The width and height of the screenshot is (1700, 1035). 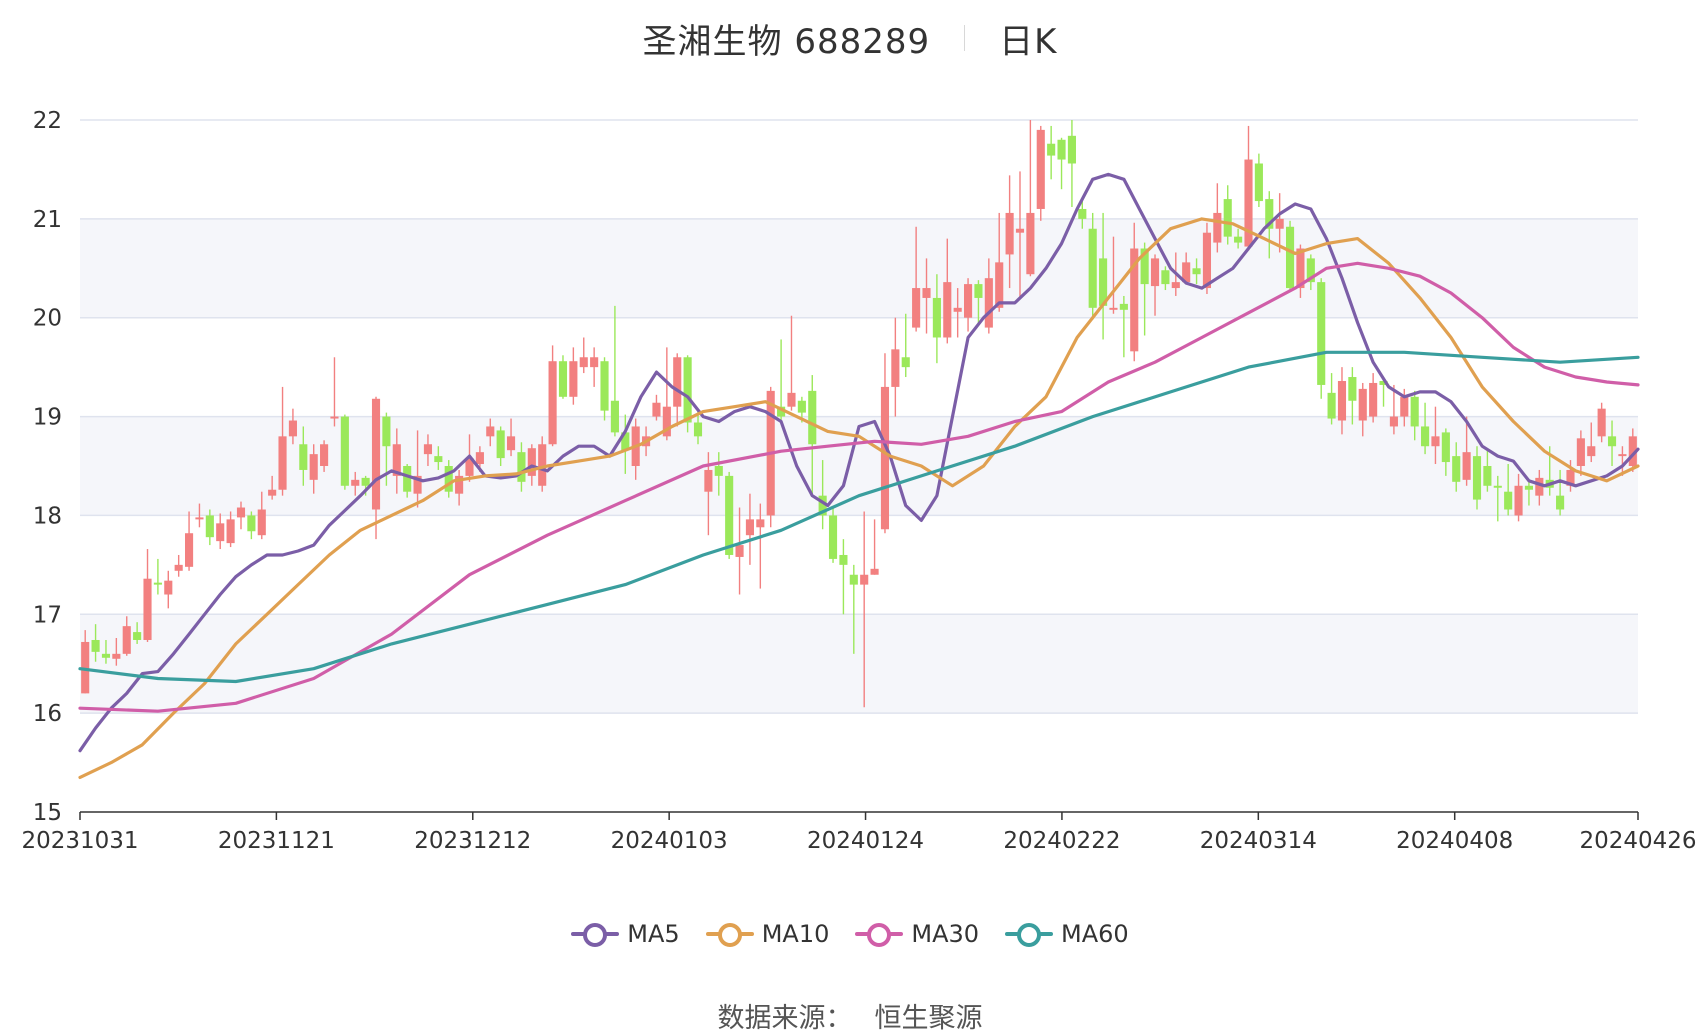 I want to click on legend-item-ma30: MA30, so click(x=917, y=934).